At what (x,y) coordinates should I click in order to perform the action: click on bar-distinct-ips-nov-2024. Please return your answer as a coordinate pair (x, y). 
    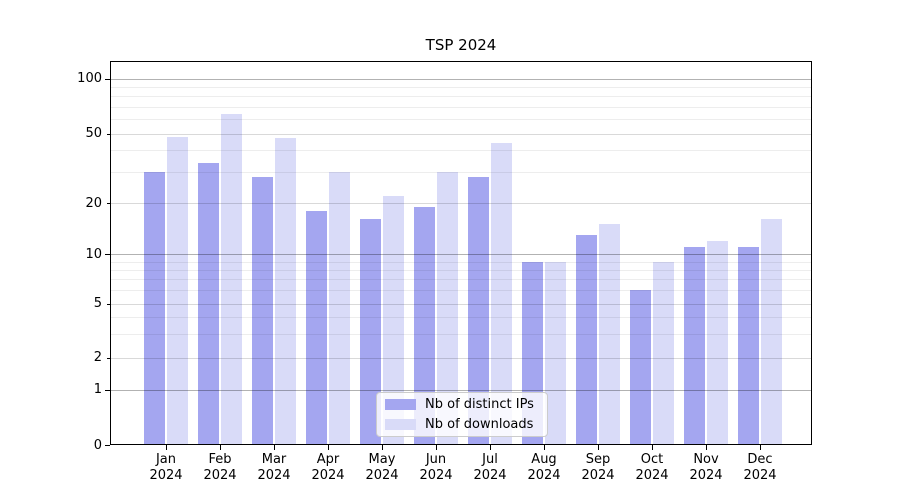
    Looking at the image, I should click on (694, 345).